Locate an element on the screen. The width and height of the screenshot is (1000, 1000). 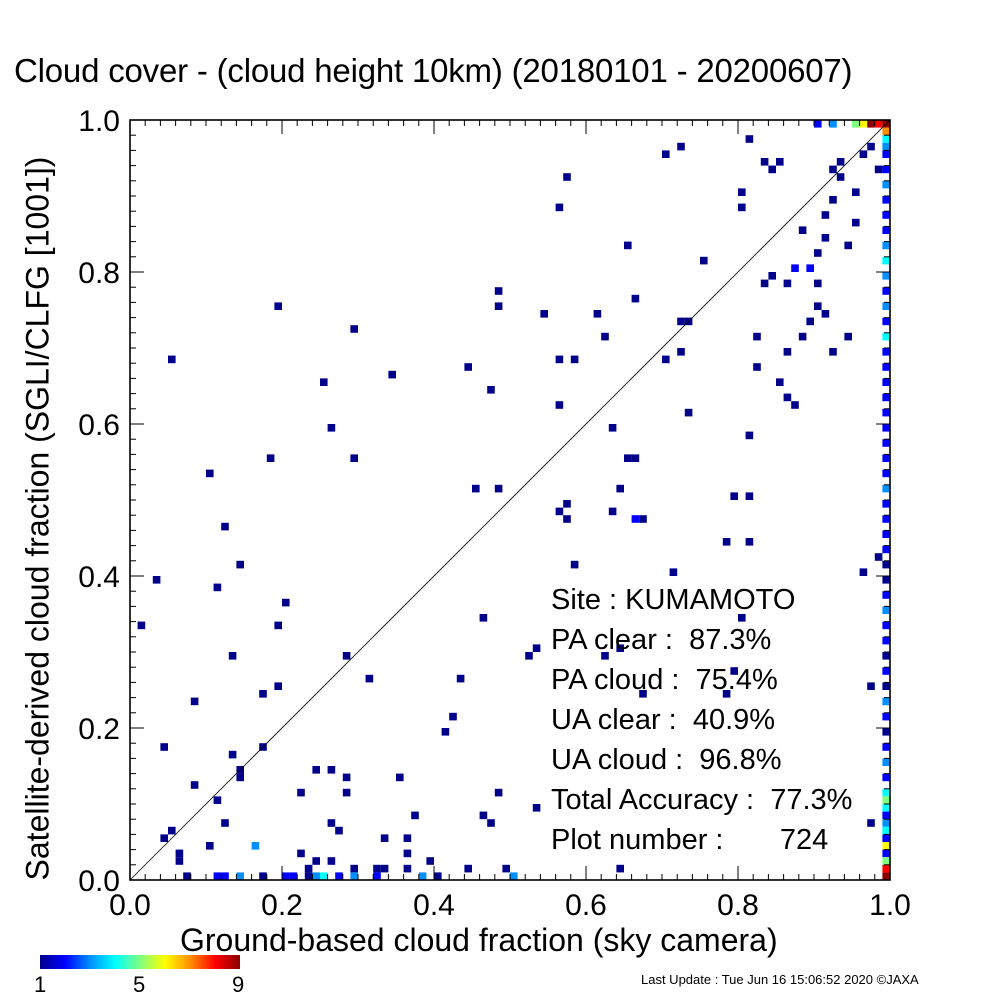
x-axis-label: Ground-based cloud fraction (sky camera) is located at coordinates (479, 940).